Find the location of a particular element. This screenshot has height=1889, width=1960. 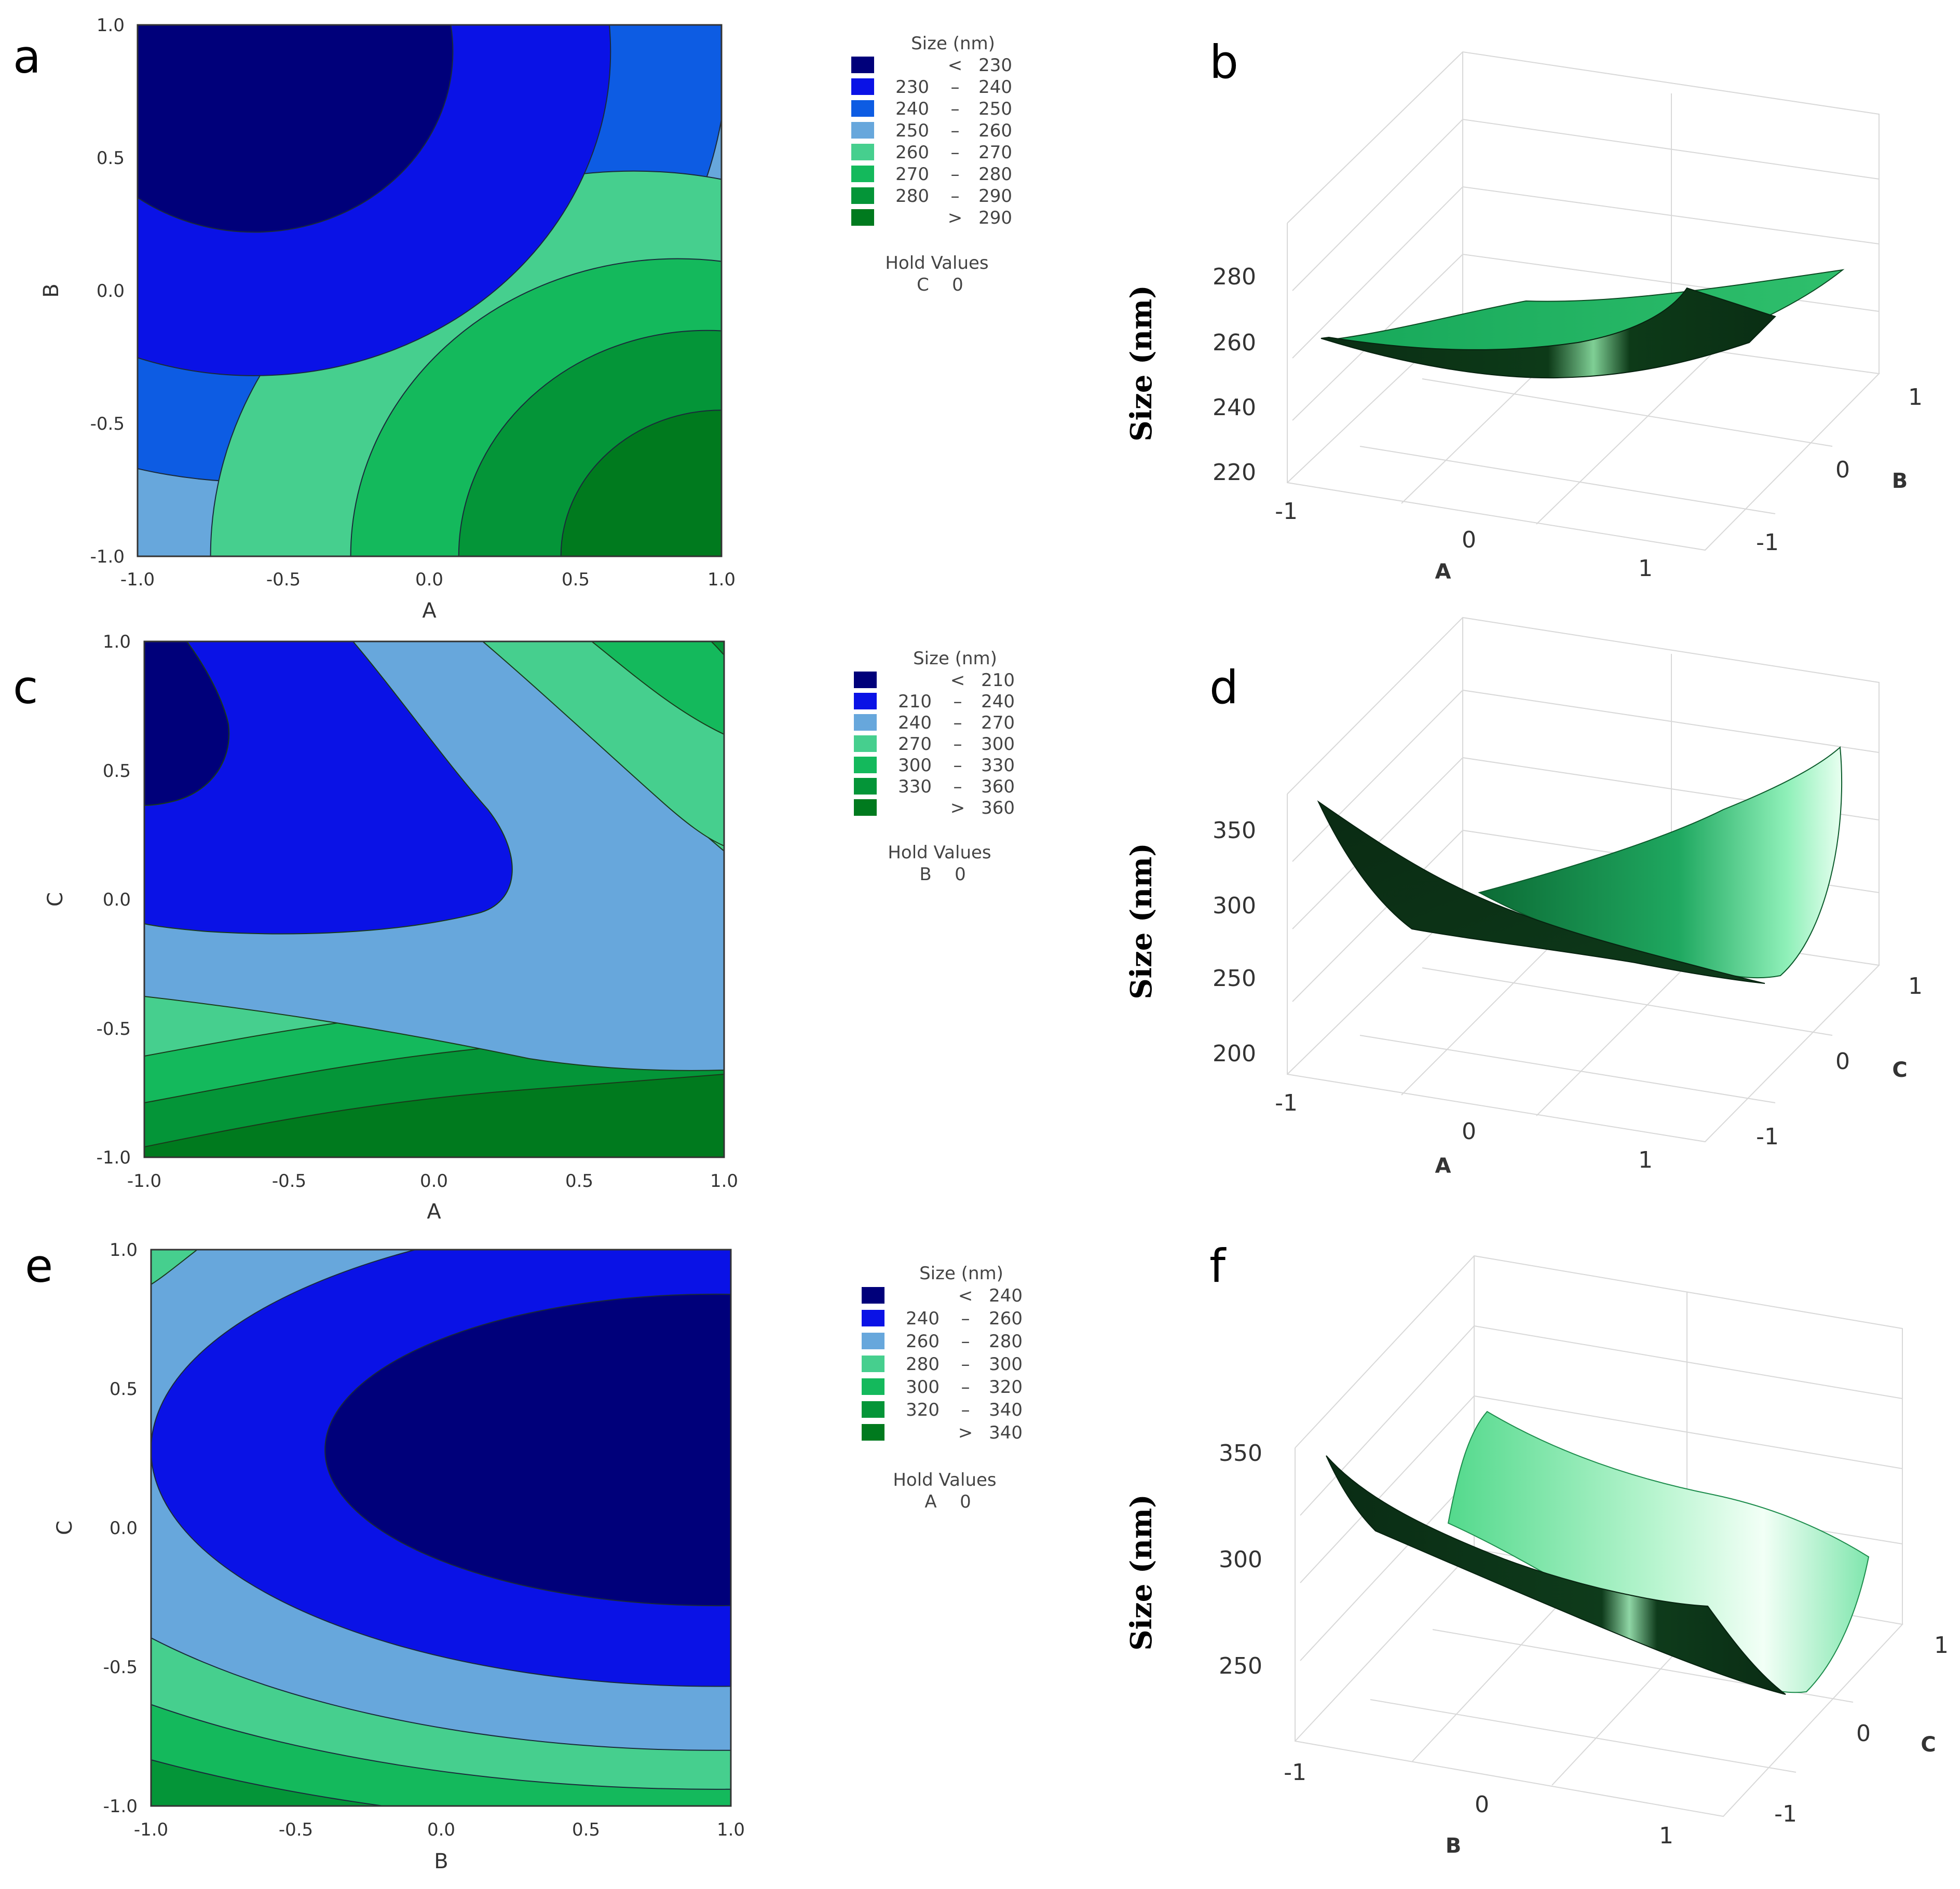

legend-high-5: 340 is located at coordinates (1006, 1410).